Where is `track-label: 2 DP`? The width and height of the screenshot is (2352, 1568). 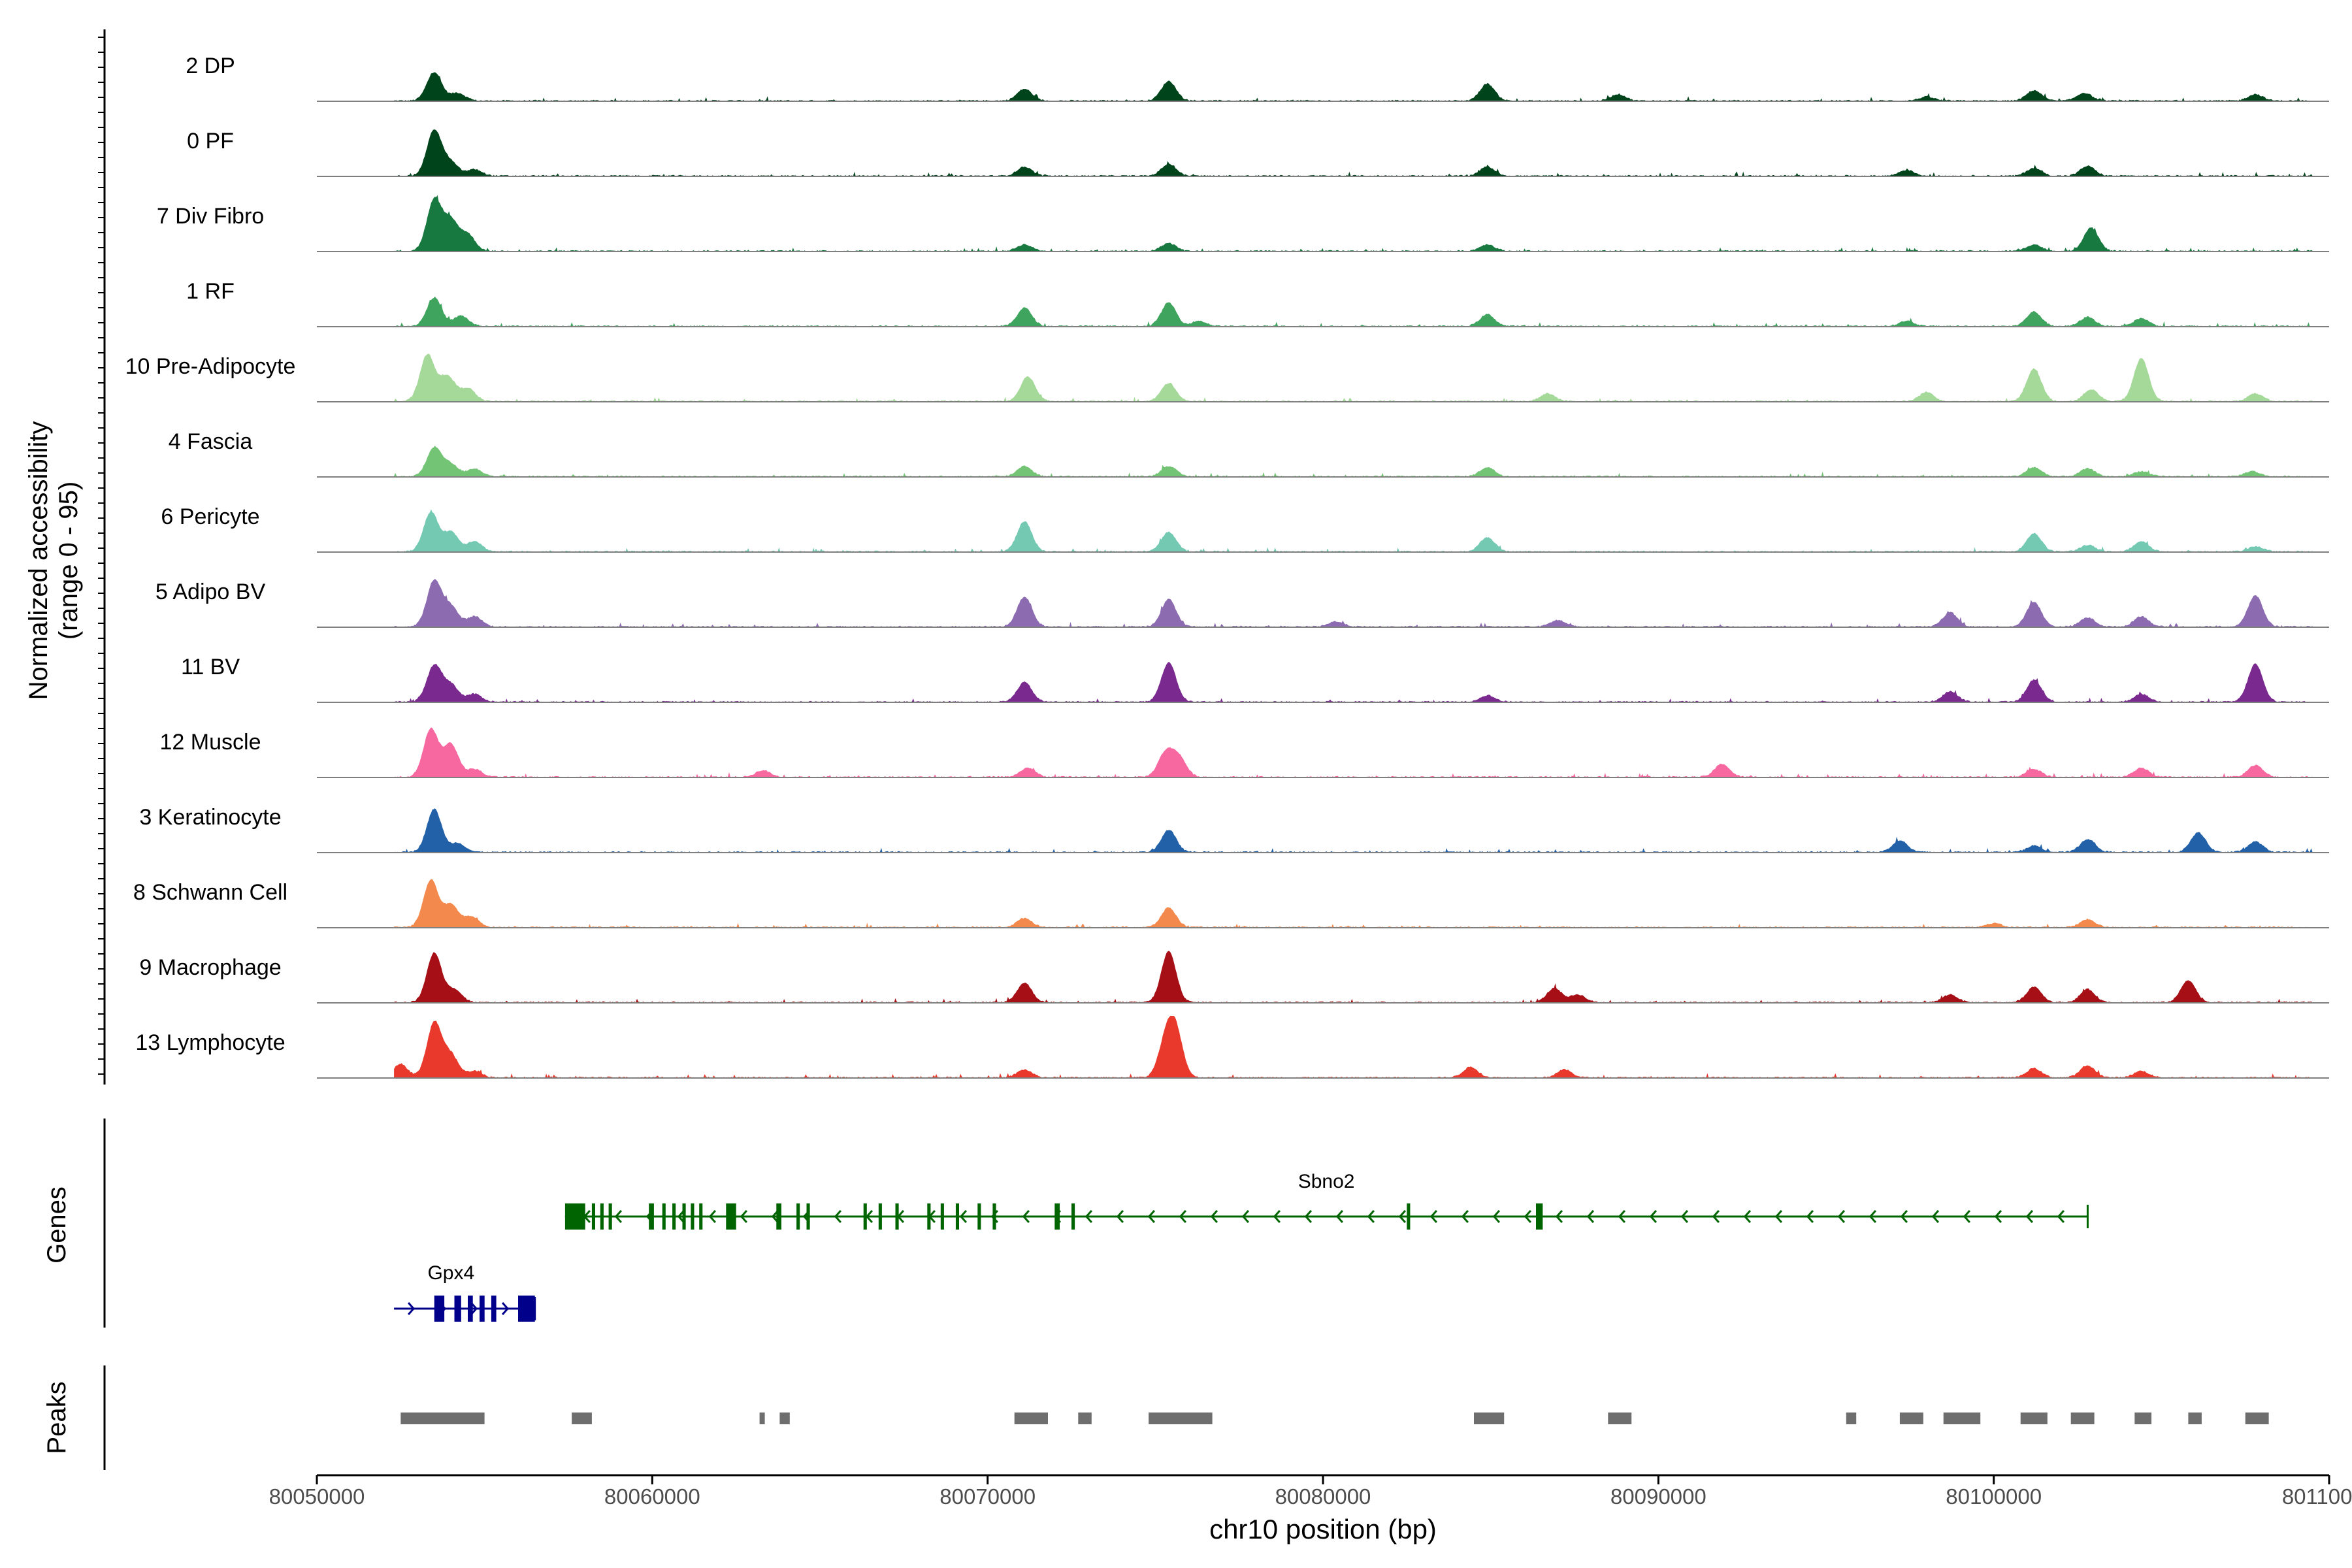 track-label: 2 DP is located at coordinates (210, 66).